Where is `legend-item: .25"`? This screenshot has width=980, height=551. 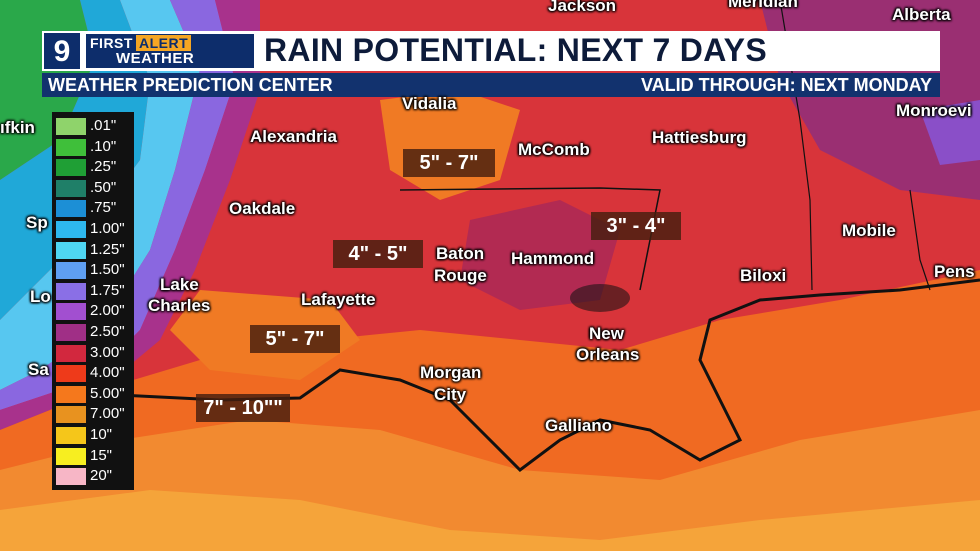
legend-item: .25" is located at coordinates (94, 167).